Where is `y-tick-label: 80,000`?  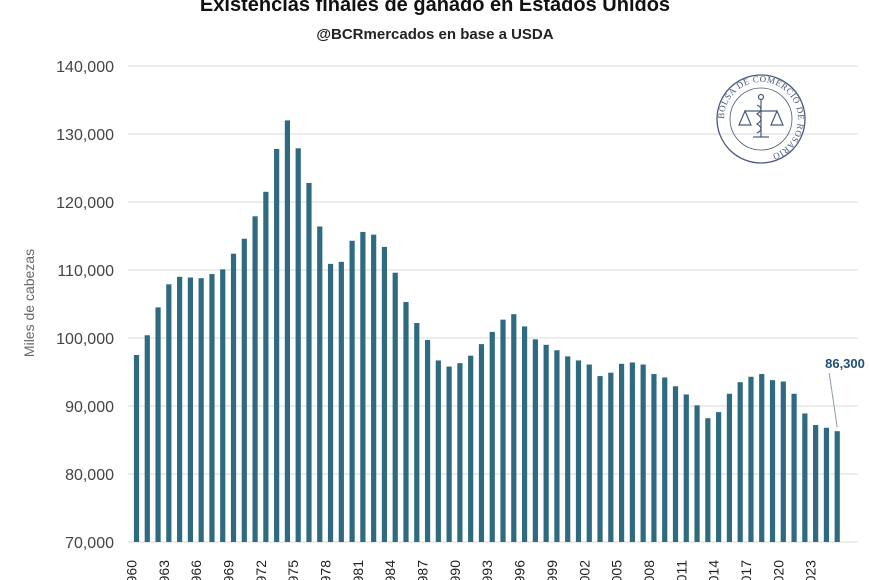 y-tick-label: 80,000 is located at coordinates (89, 475).